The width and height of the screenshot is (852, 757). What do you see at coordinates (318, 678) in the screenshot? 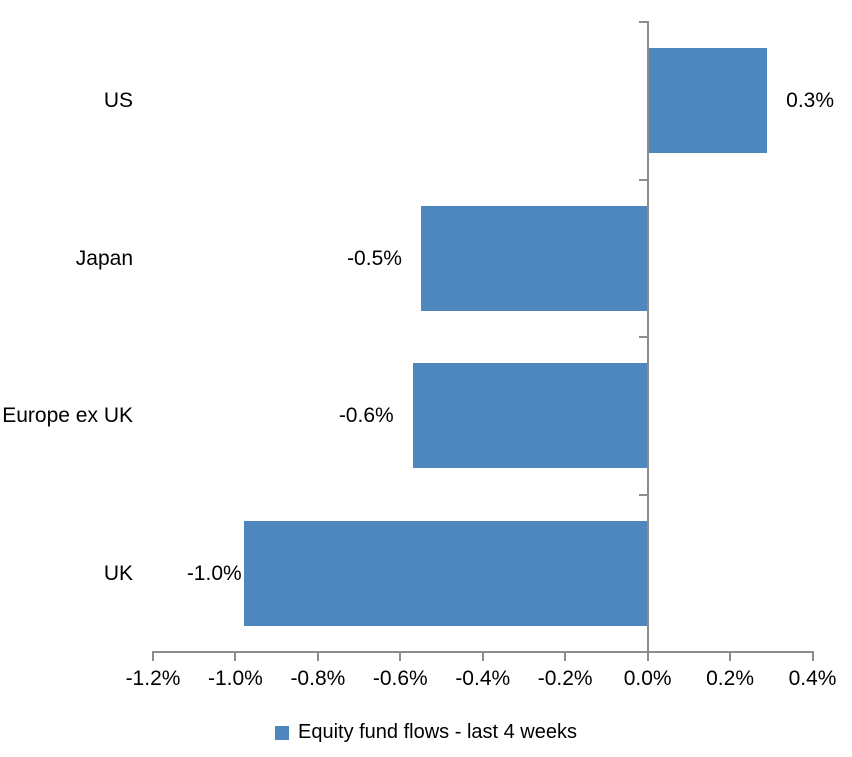
I see `x-tick-label-2: -0.8%` at bounding box center [318, 678].